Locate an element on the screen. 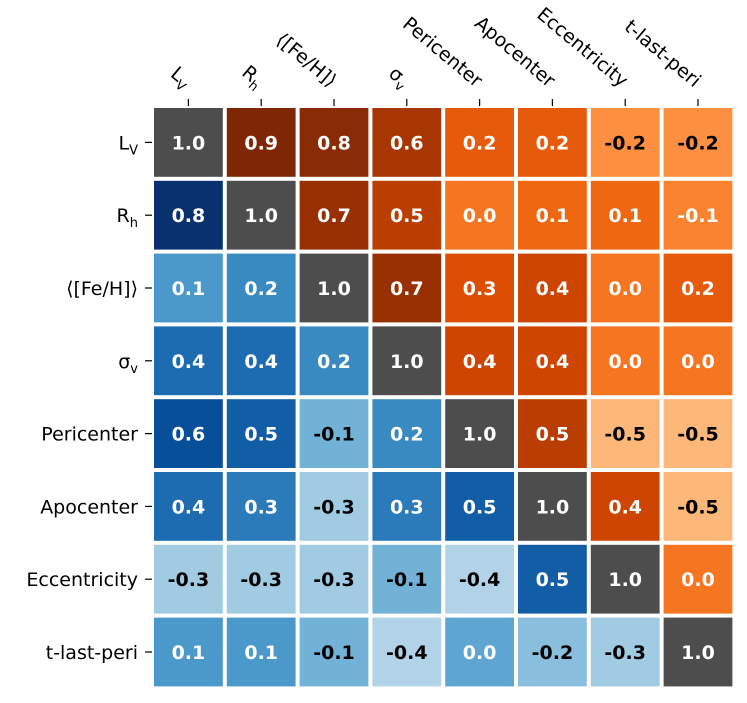  column-tick-label: Rh is located at coordinates (251, 78).